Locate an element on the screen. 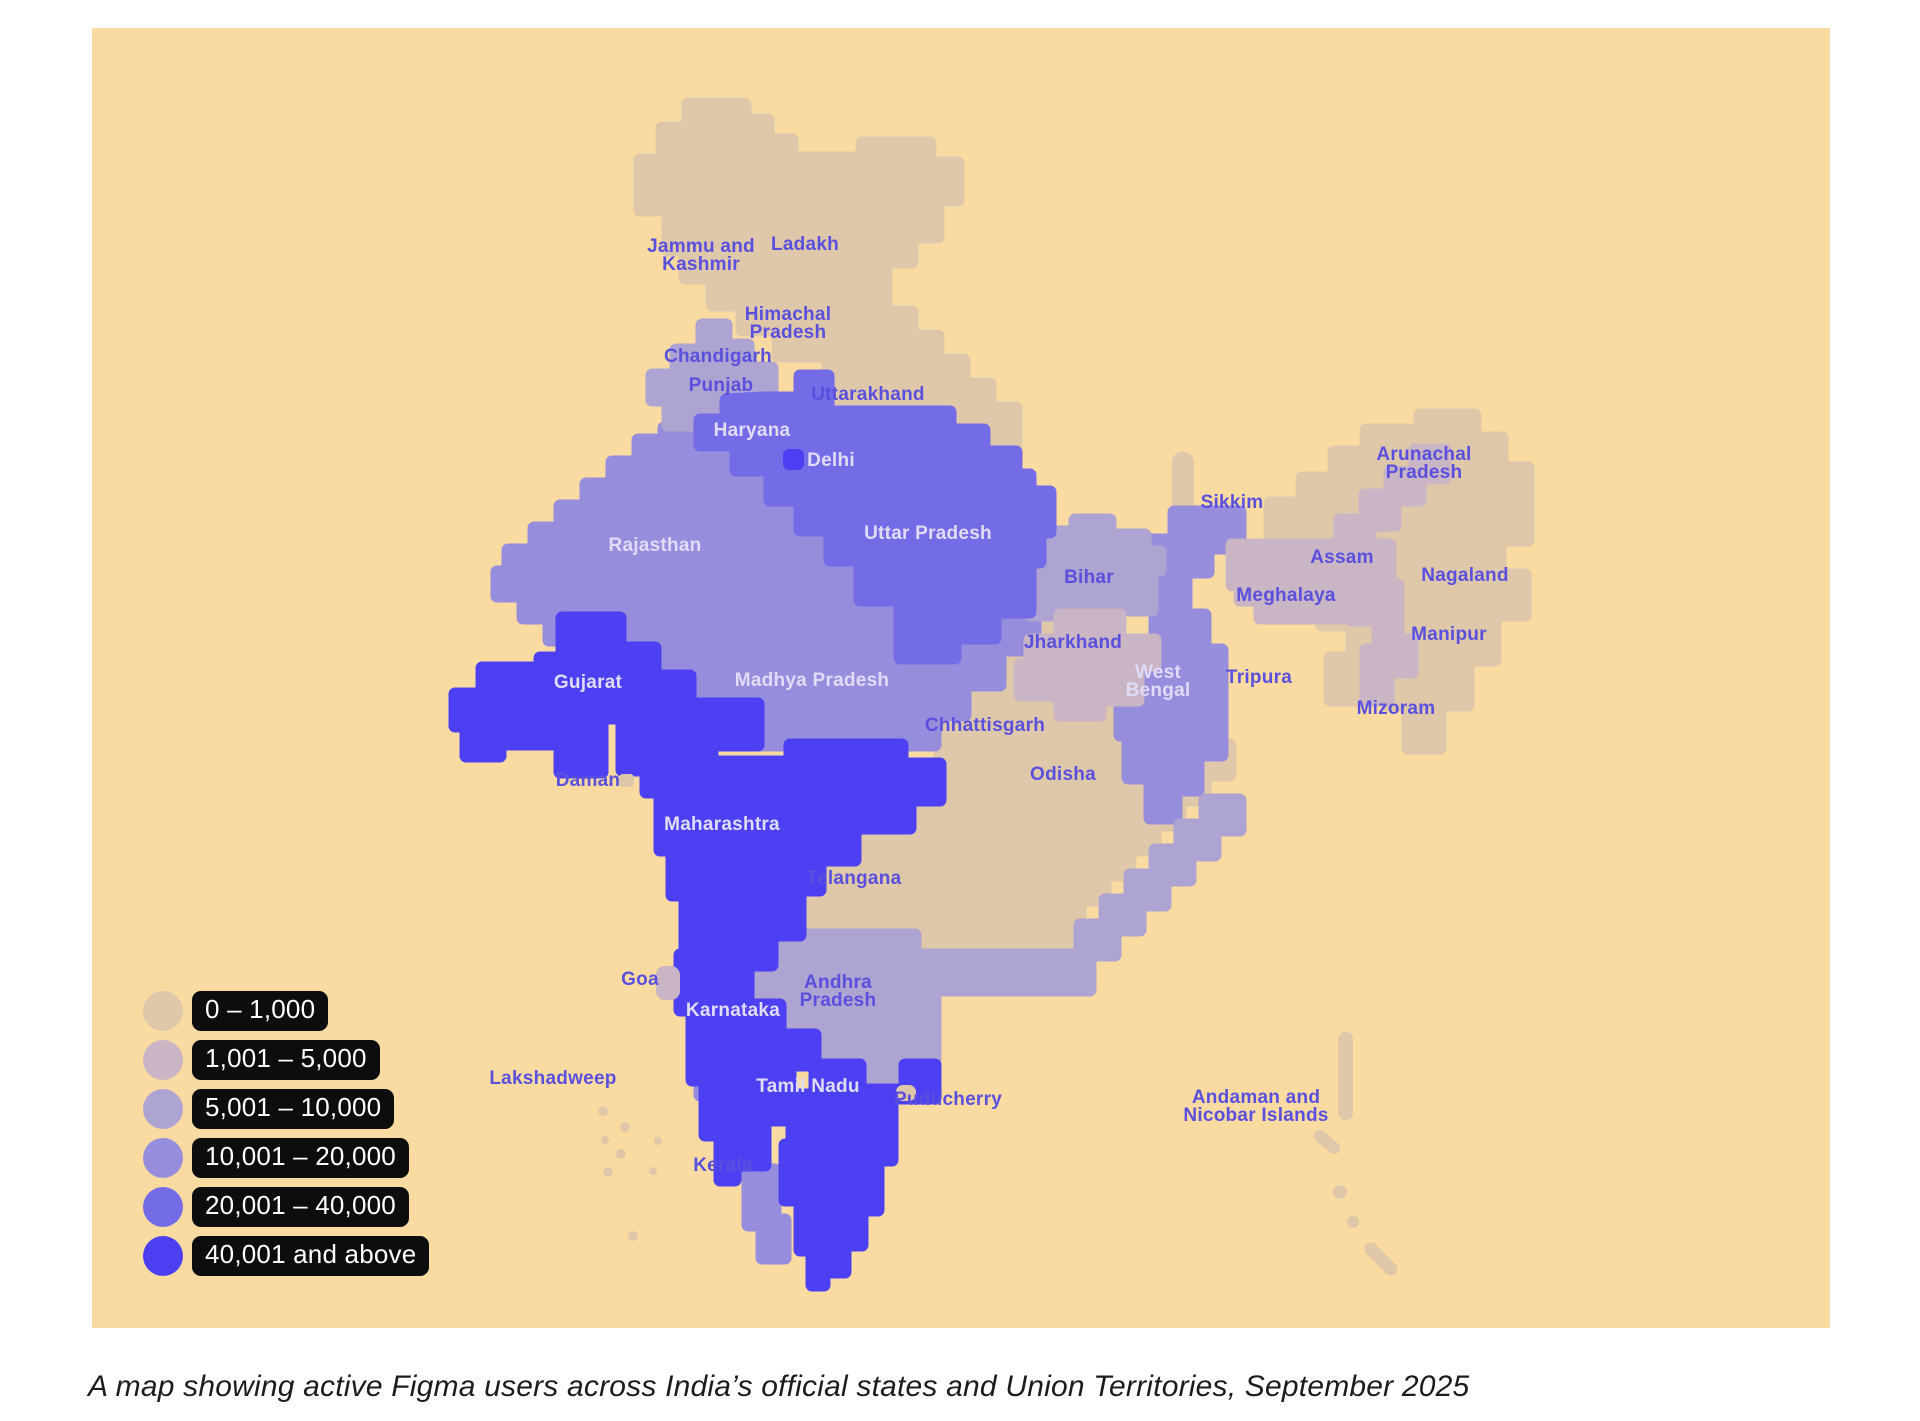 The width and height of the screenshot is (1920, 1421). region-shape-daman is located at coordinates (626, 780).